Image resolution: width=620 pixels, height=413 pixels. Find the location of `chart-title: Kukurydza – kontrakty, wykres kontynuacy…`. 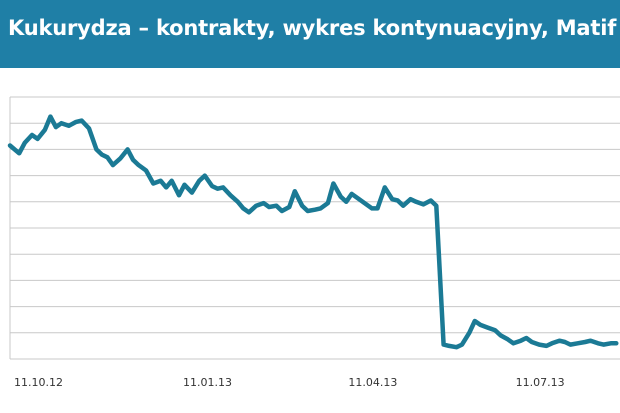

chart-title: Kukurydza – kontrakty, wykres kontynuacy… is located at coordinates (312, 28).